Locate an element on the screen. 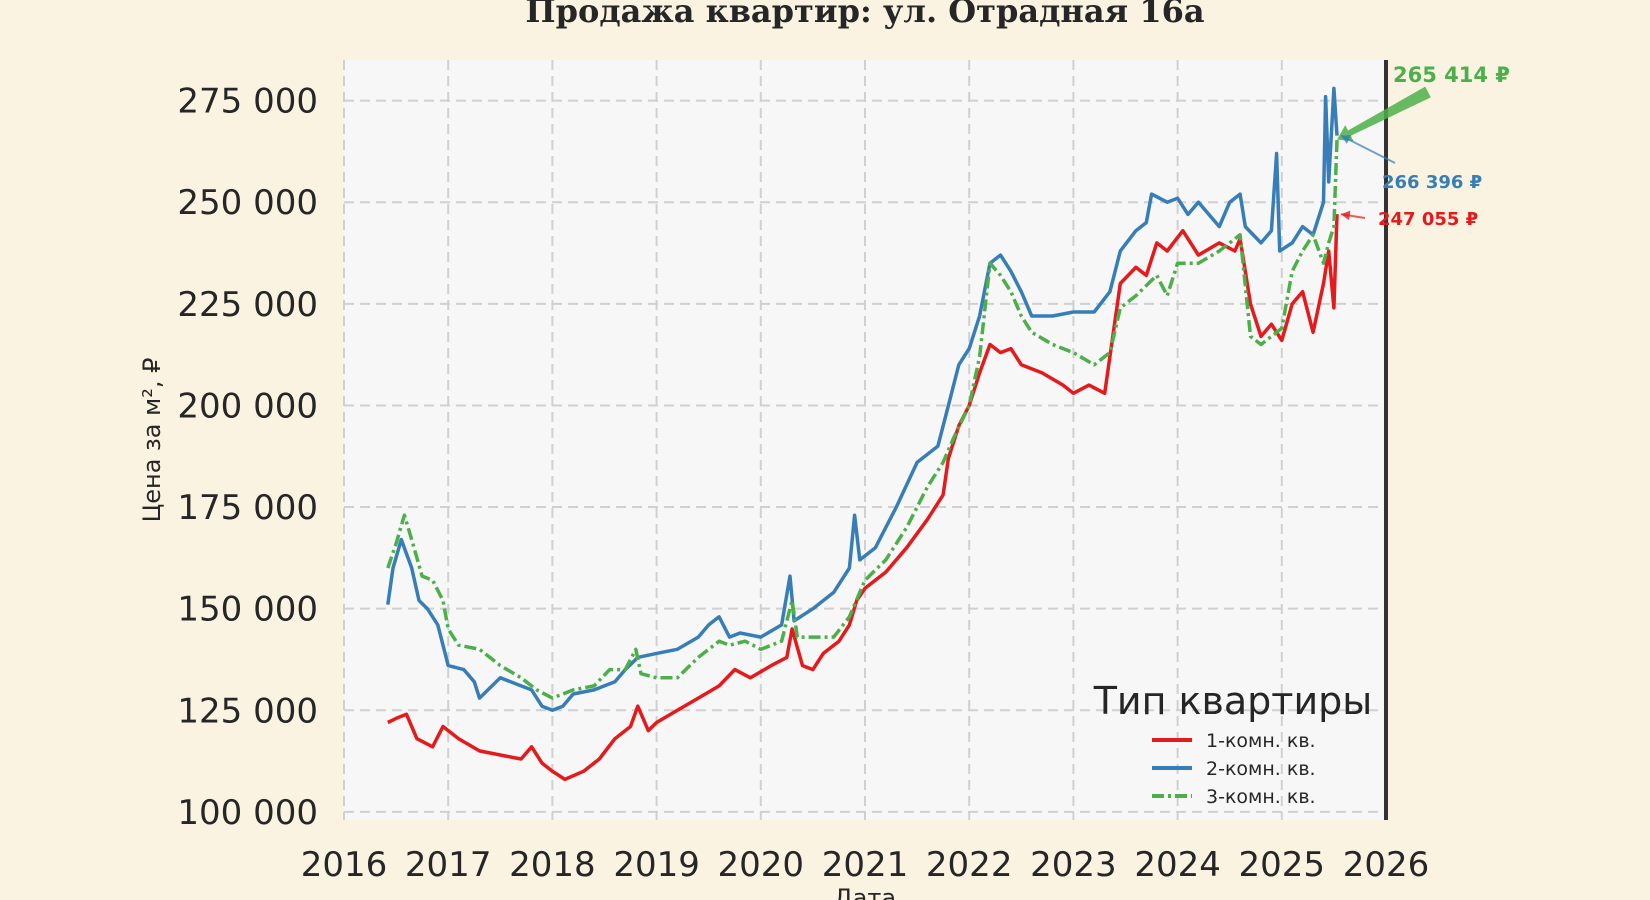 Image resolution: width=1650 pixels, height=900 pixels. legend-entry-3: 3-комн. кв. is located at coordinates (1261, 797).